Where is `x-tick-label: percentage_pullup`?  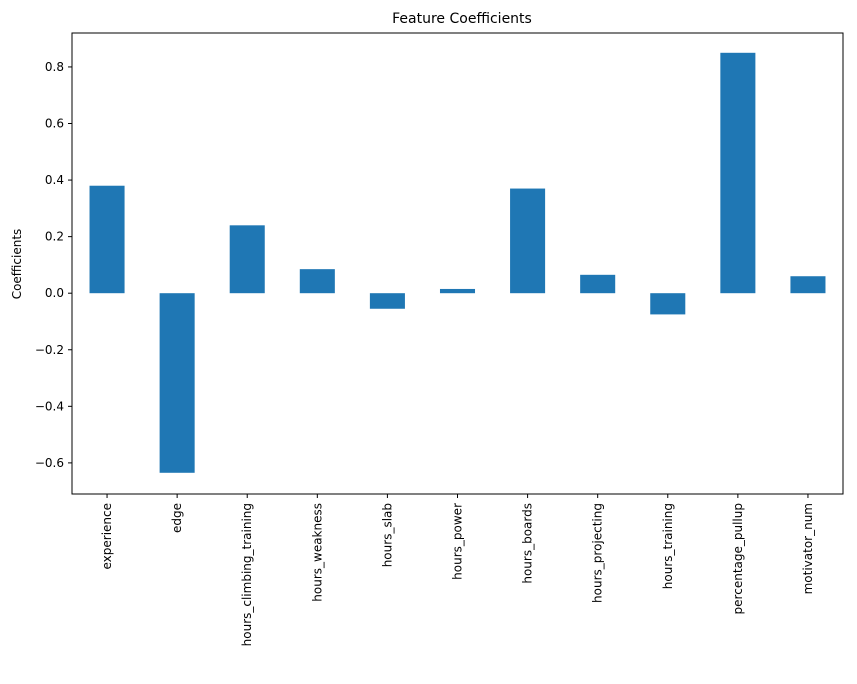 x-tick-label: percentage_pullup is located at coordinates (738, 558).